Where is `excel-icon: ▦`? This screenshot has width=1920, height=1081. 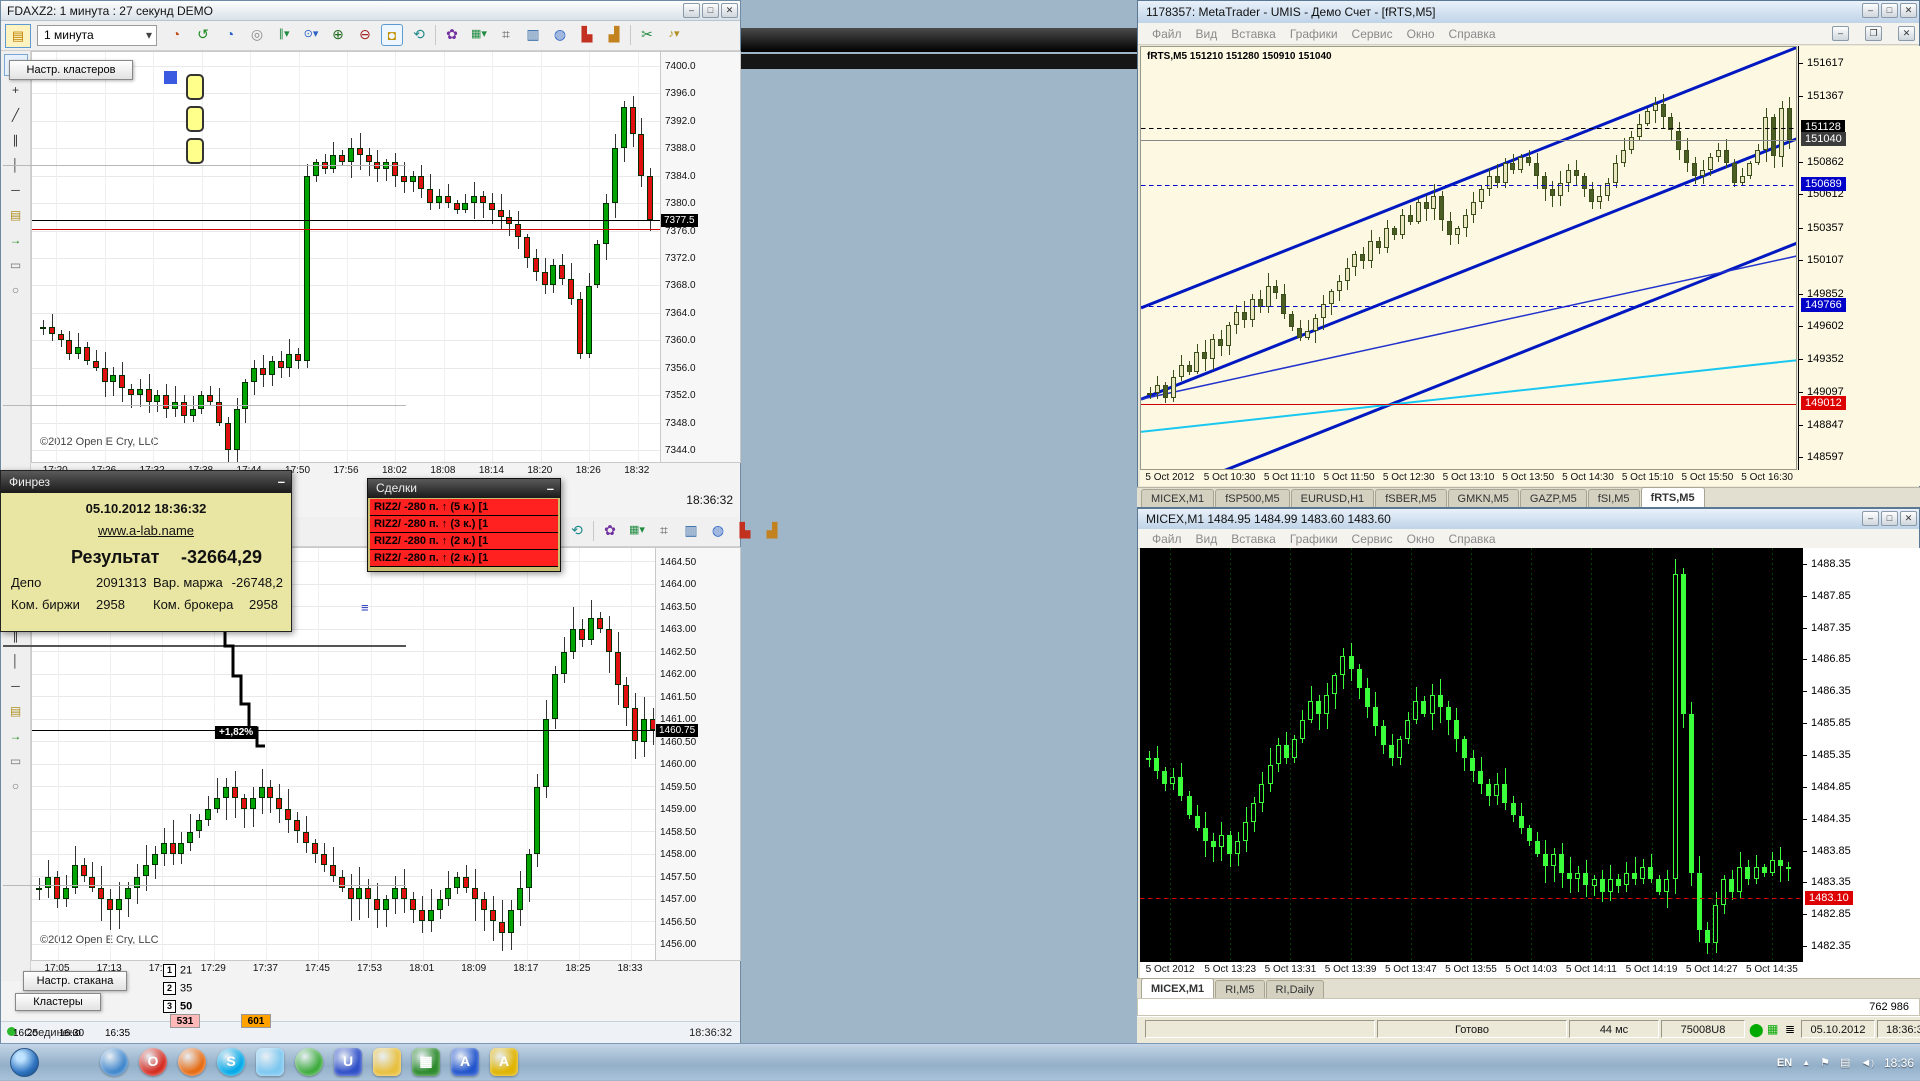
excel-icon: ▦ is located at coordinates (426, 1062).